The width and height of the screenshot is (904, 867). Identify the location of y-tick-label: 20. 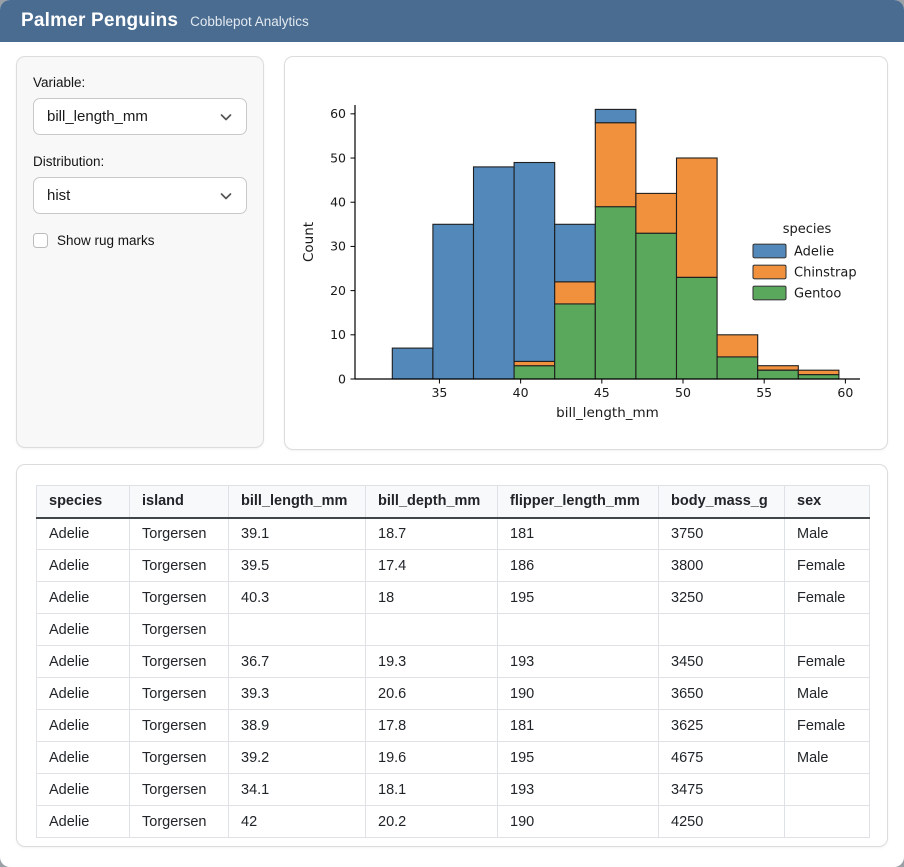
(338, 290).